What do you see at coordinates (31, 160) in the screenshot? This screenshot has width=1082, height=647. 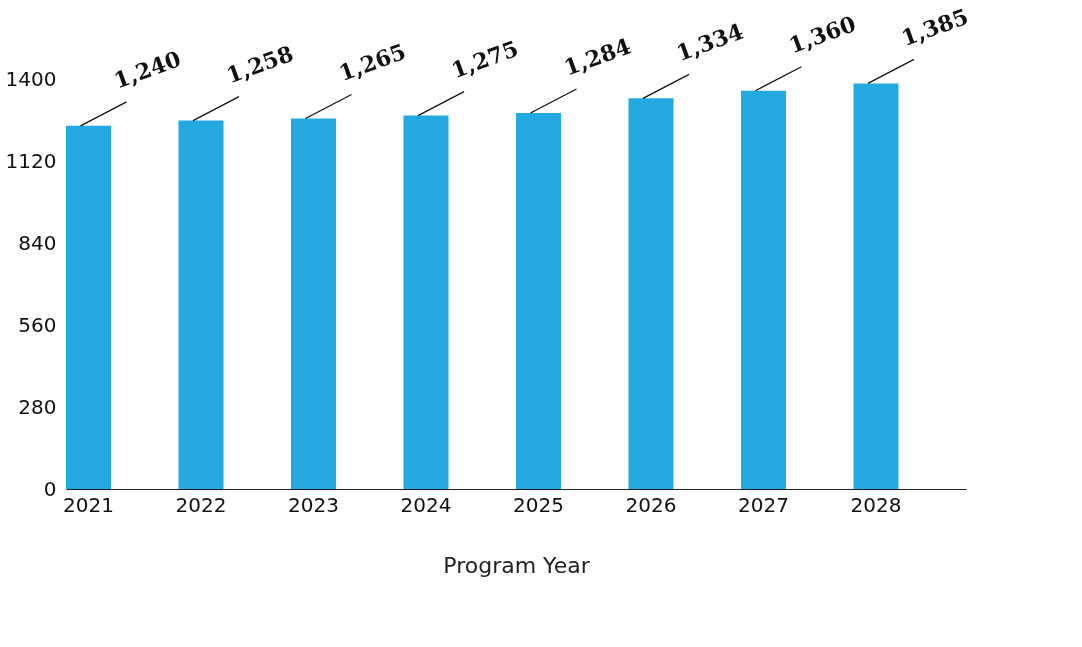 I see `y-tick-label: 1120` at bounding box center [31, 160].